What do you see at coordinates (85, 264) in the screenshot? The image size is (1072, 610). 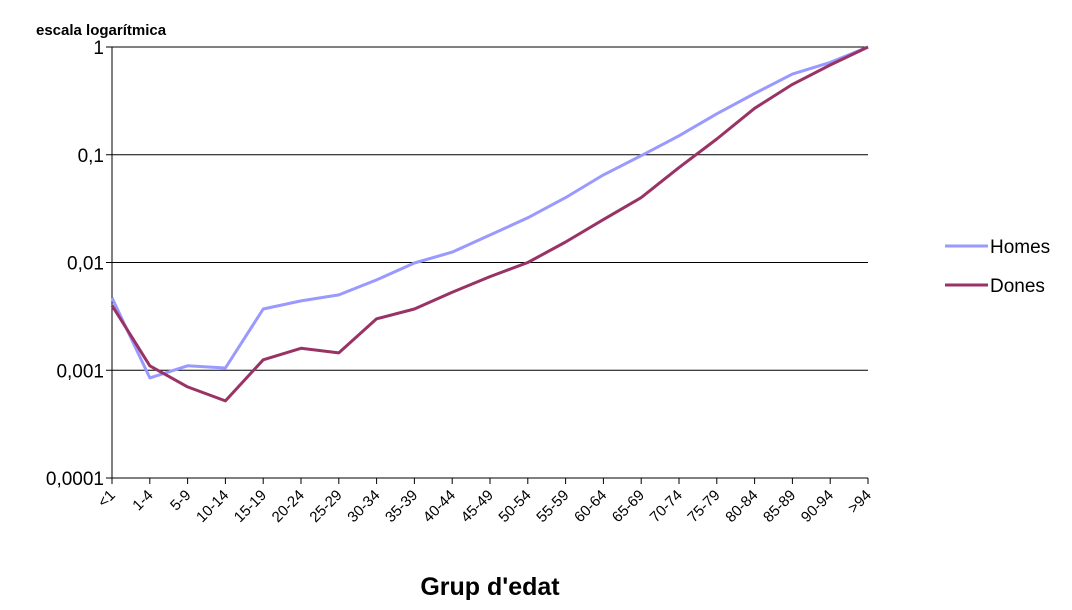 I see `y-tick-label: 0,01` at bounding box center [85, 264].